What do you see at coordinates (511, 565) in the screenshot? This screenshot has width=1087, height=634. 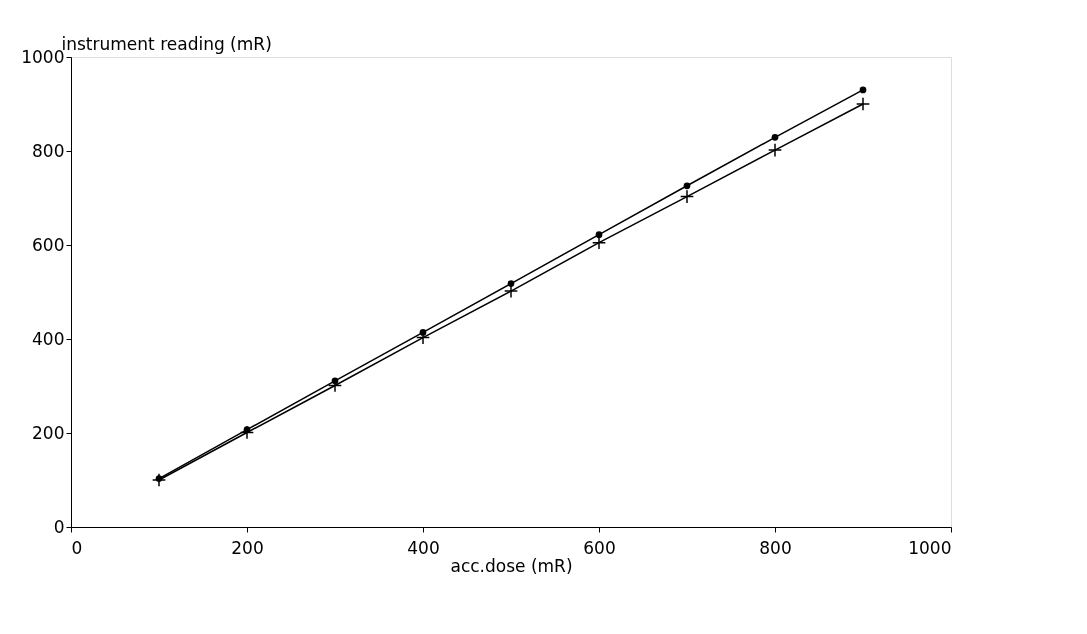 I see `x-axis-title: acc.dose (mR)` at bounding box center [511, 565].